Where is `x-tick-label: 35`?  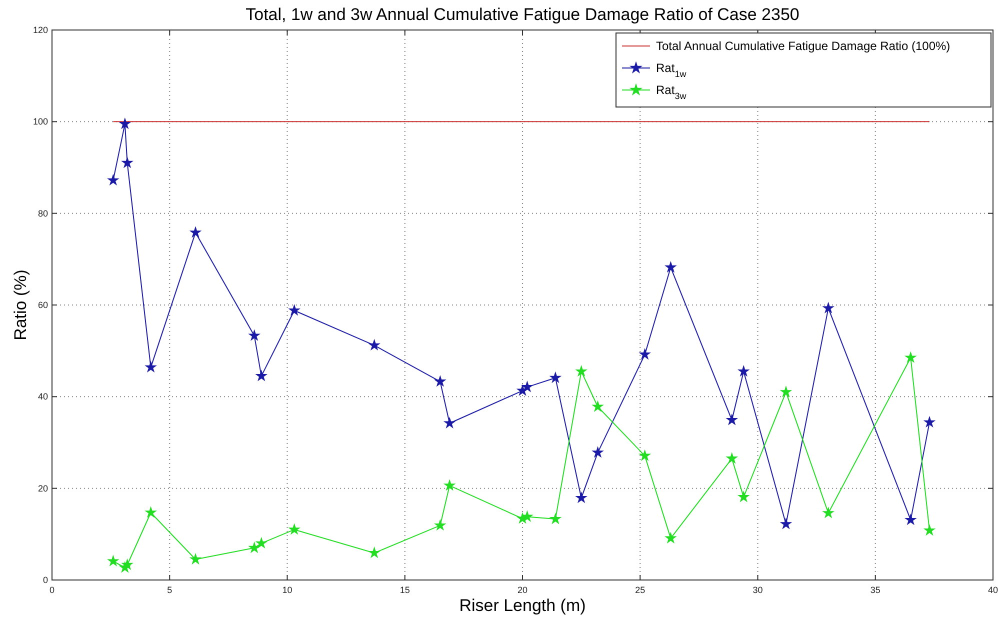 x-tick-label: 35 is located at coordinates (875, 590).